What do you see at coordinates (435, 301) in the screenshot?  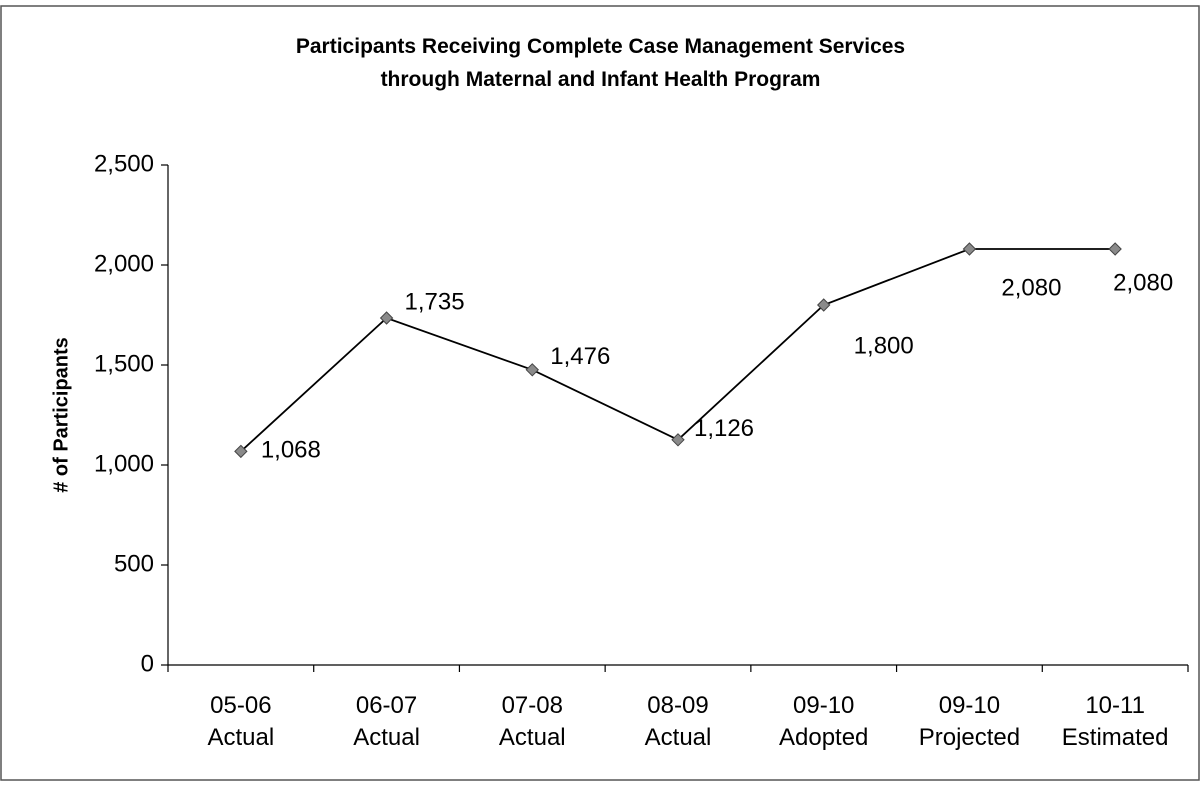 I see `data-label: 1,735` at bounding box center [435, 301].